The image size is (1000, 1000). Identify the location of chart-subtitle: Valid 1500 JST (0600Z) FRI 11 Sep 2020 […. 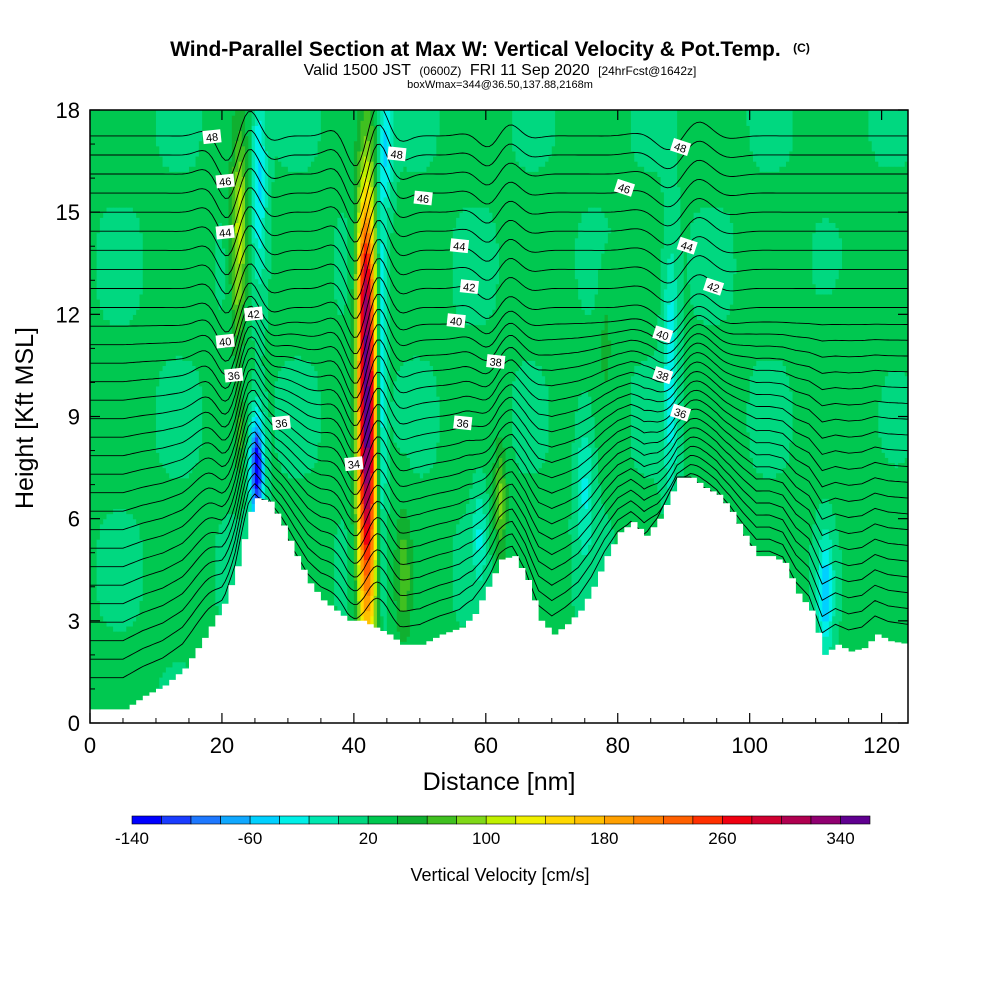
(500, 70).